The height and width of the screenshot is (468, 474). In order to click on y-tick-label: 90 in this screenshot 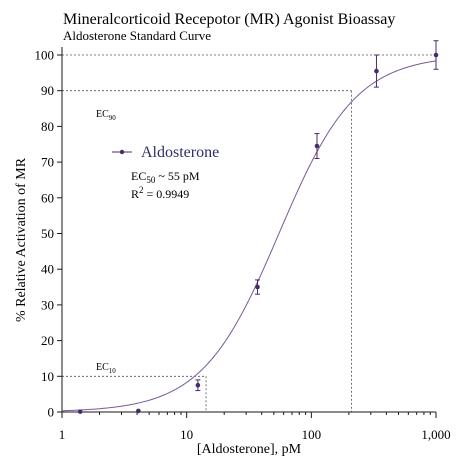, I will do `click(47, 90)`.